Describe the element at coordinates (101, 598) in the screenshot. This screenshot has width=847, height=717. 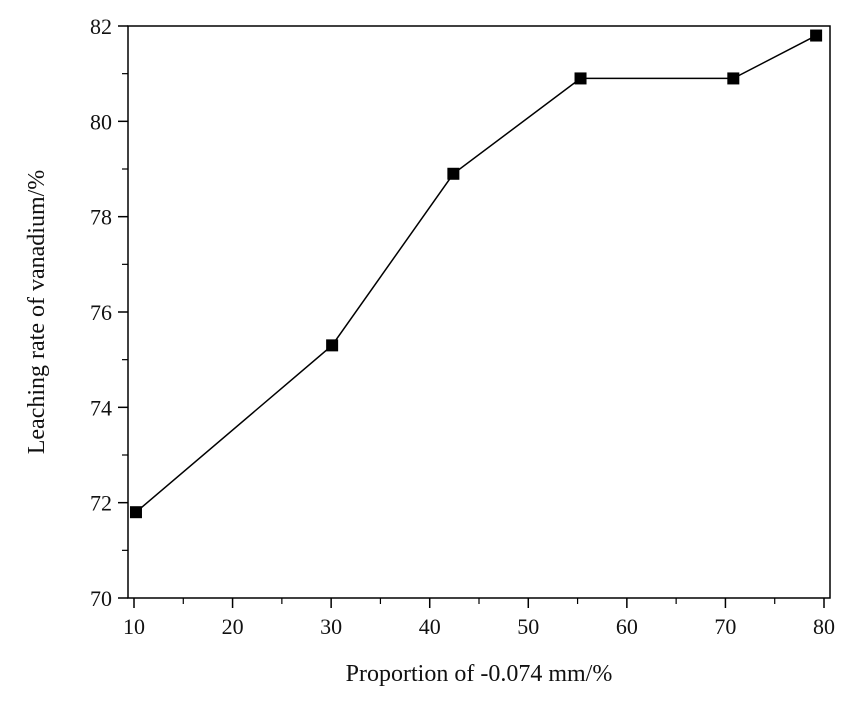
I see `y-tick-label: 70` at that location.